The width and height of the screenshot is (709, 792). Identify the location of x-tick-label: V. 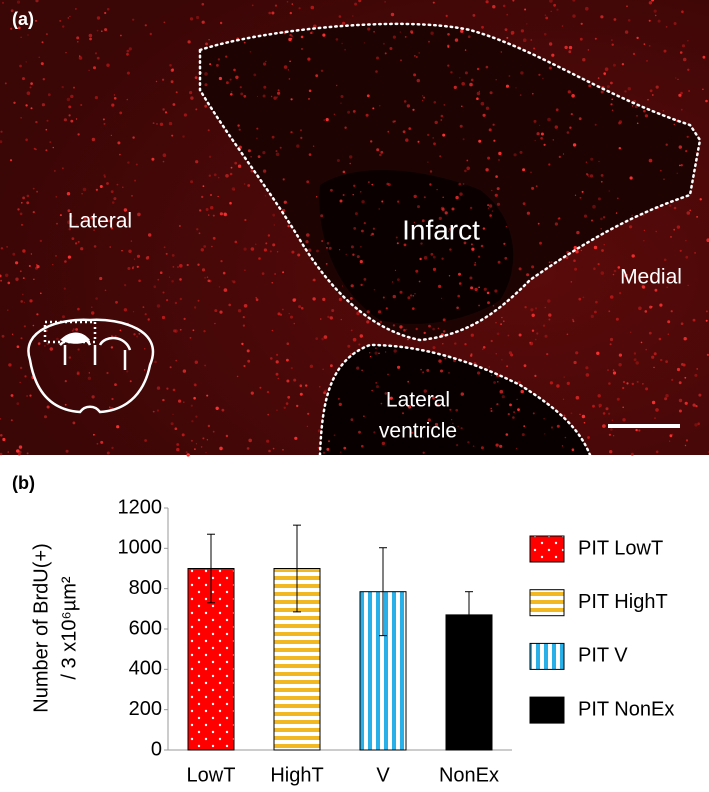
(383, 775).